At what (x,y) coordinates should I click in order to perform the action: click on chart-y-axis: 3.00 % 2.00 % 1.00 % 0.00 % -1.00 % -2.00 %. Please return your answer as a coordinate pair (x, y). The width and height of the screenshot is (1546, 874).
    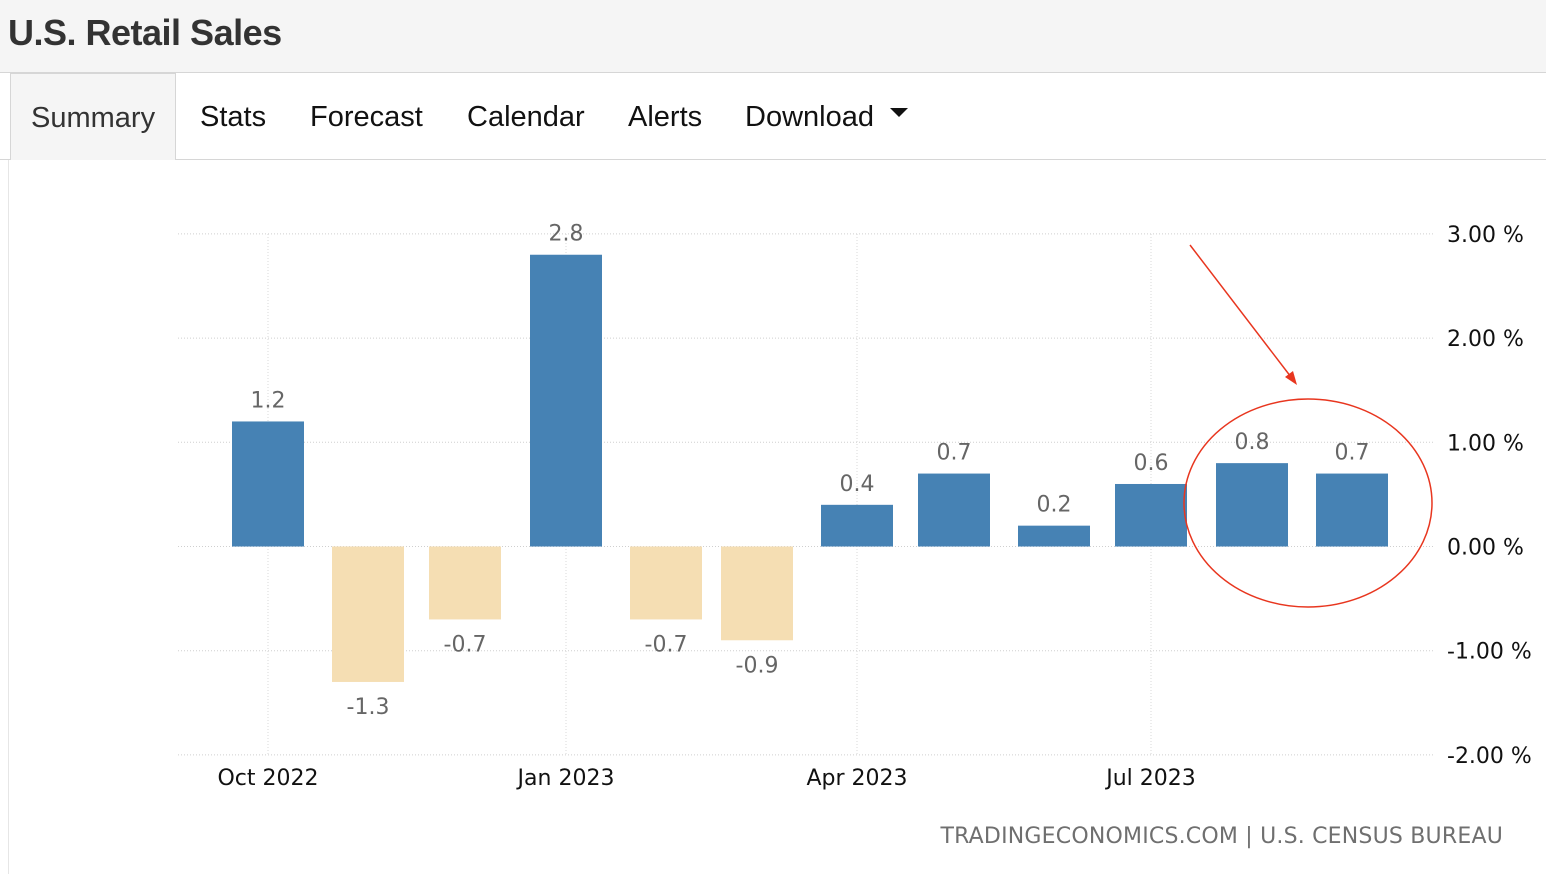
    Looking at the image, I should click on (1489, 496).